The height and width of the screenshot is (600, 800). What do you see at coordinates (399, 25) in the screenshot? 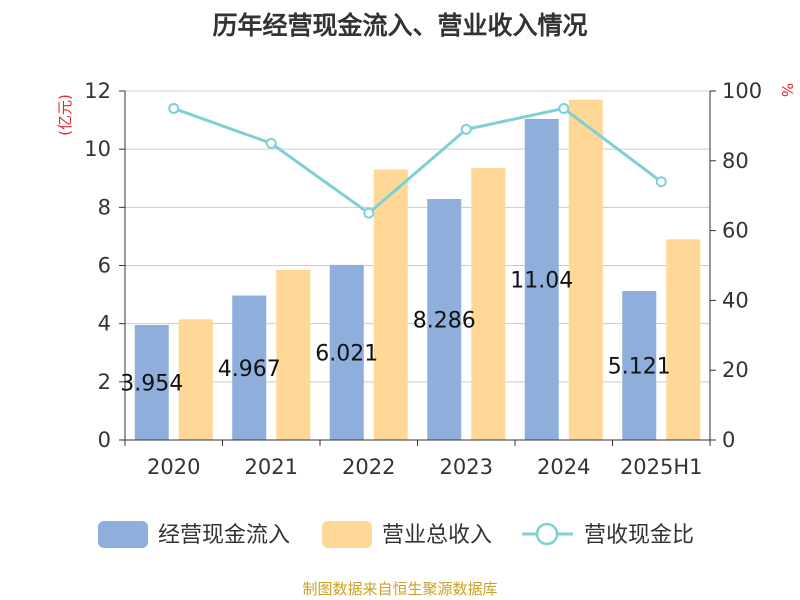
I see `chart-title: 历年经营现金流入、营业收入情况` at bounding box center [399, 25].